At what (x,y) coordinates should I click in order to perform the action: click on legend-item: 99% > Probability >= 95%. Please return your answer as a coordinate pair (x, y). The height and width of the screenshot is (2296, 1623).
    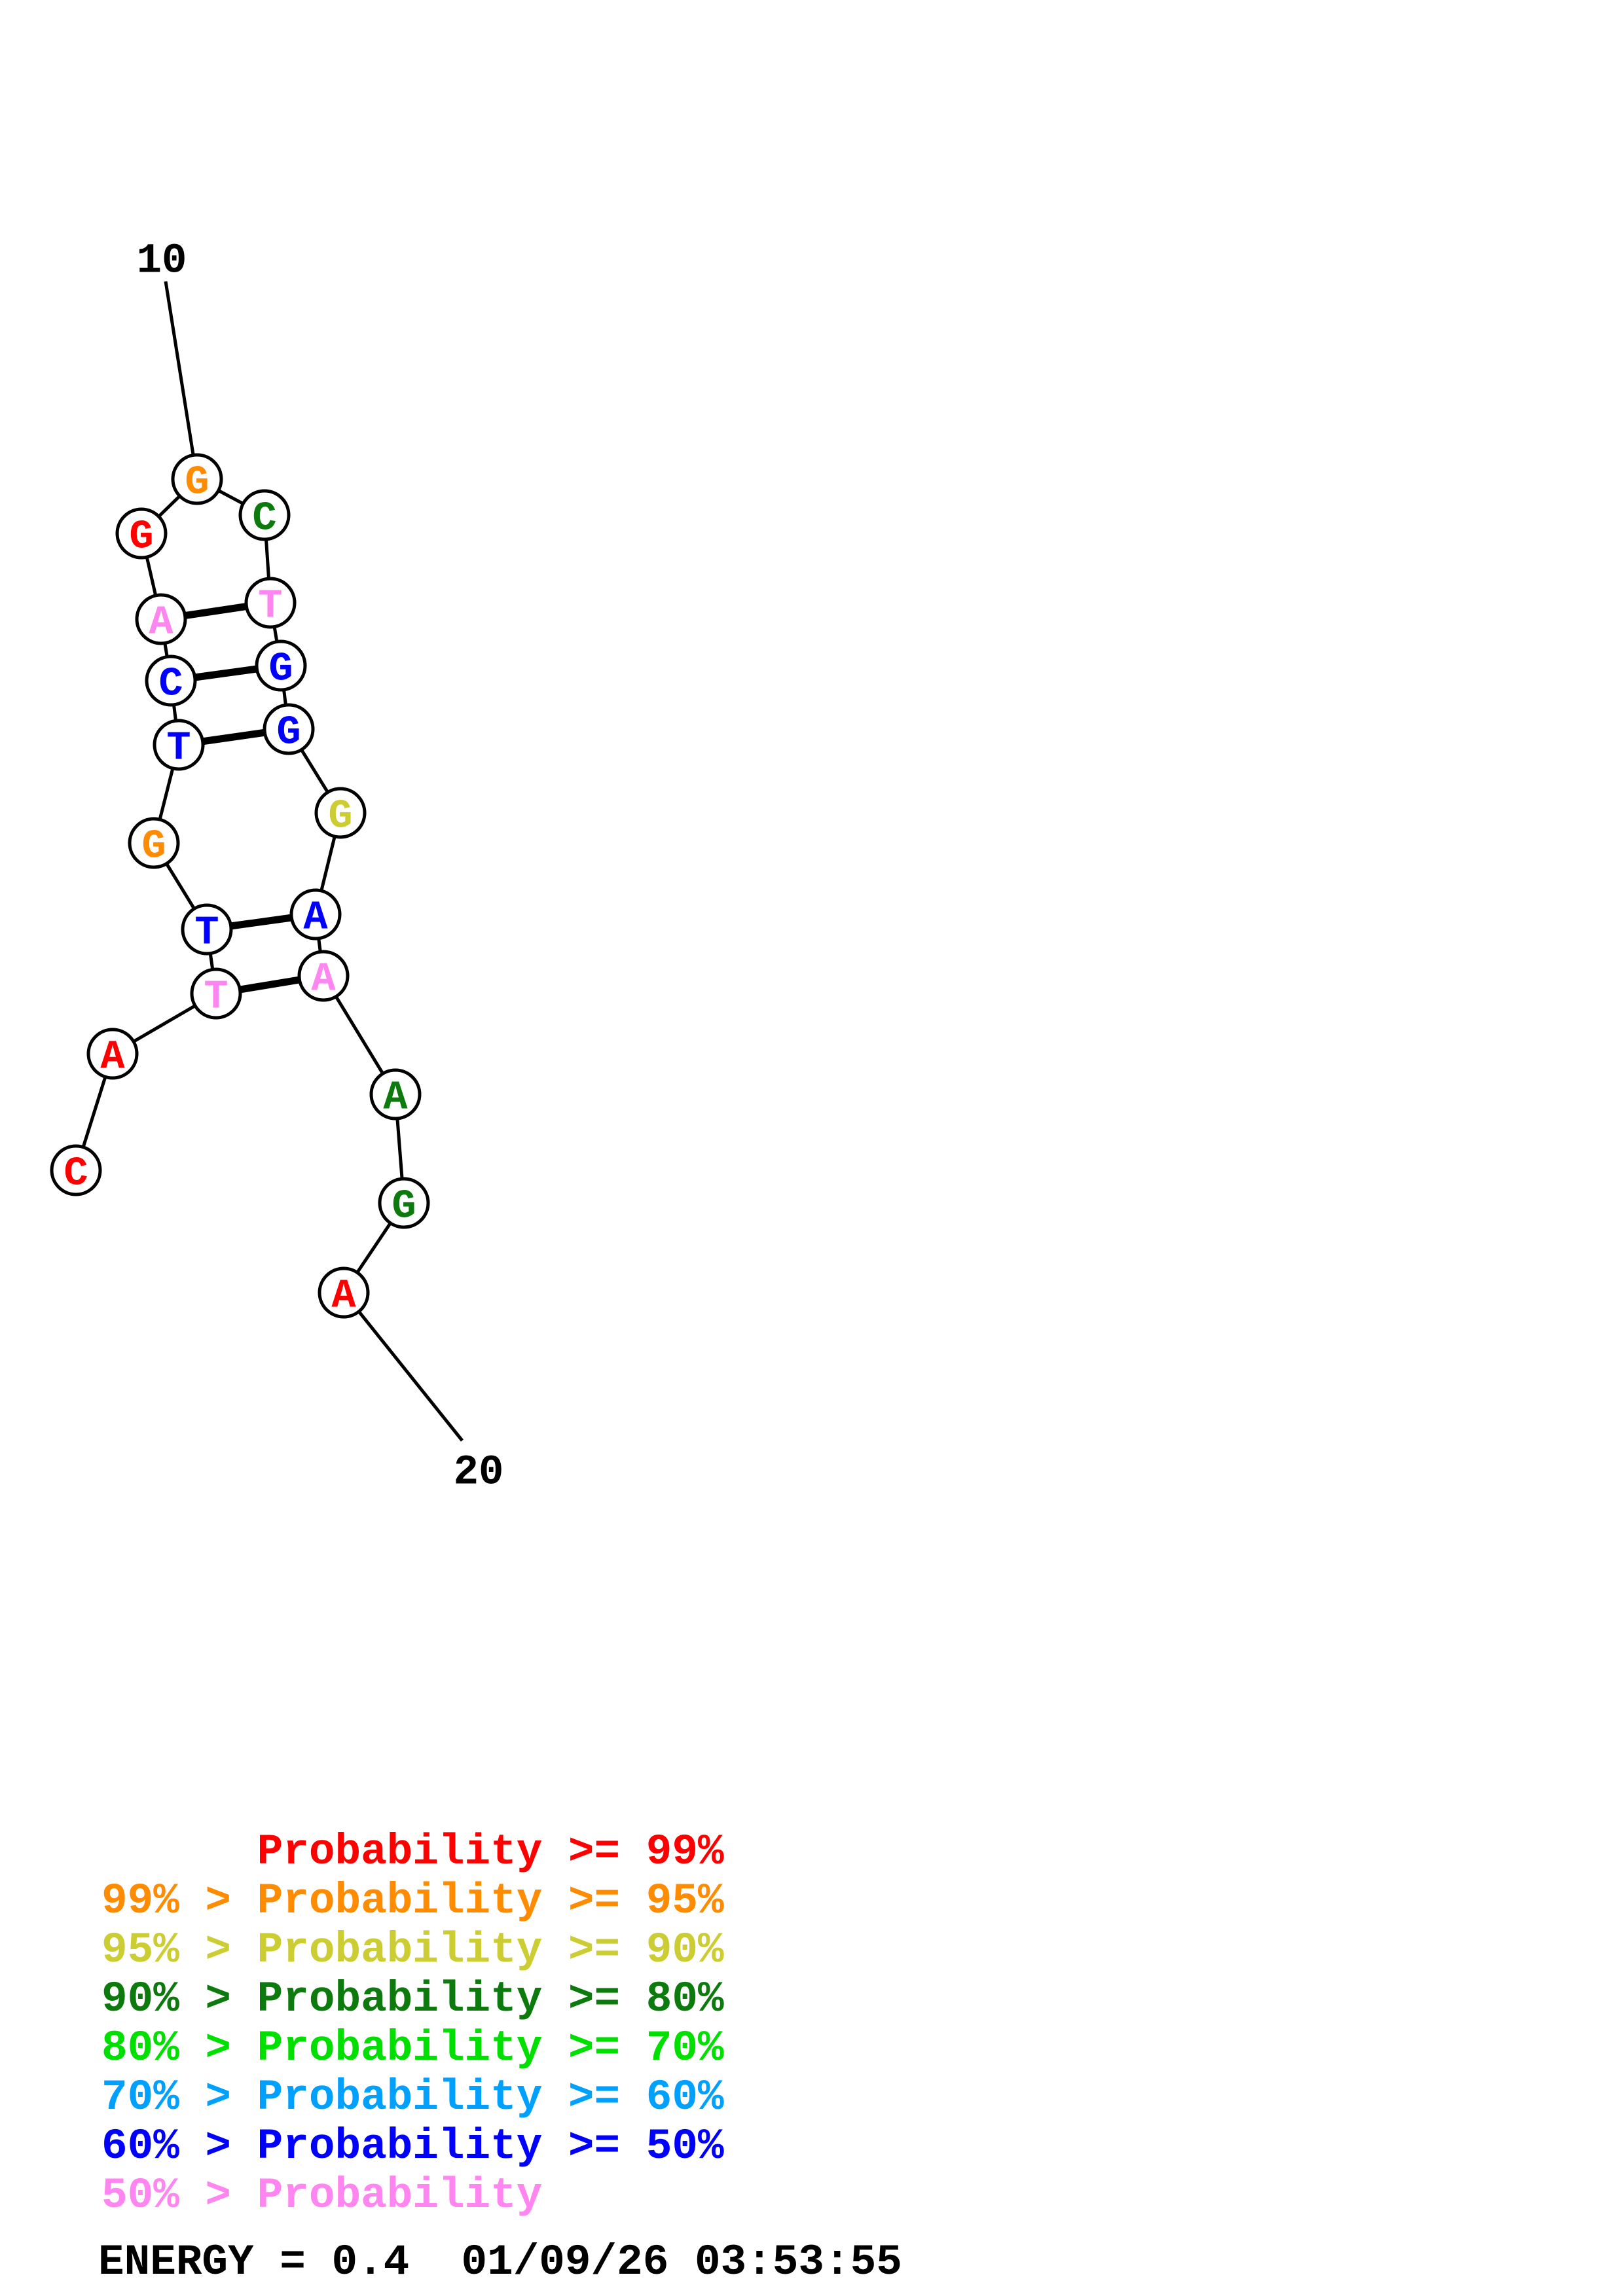
    Looking at the image, I should click on (412, 1901).